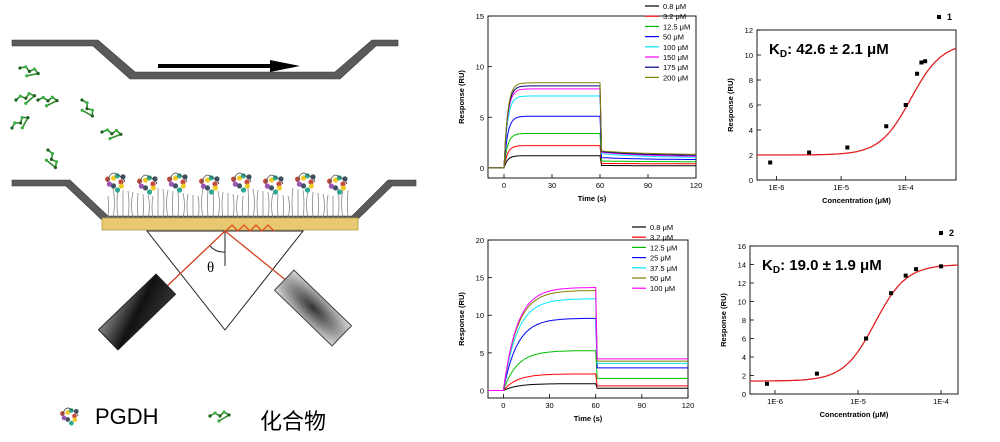  I want to click on plasmon-wave, so click(250, 228).